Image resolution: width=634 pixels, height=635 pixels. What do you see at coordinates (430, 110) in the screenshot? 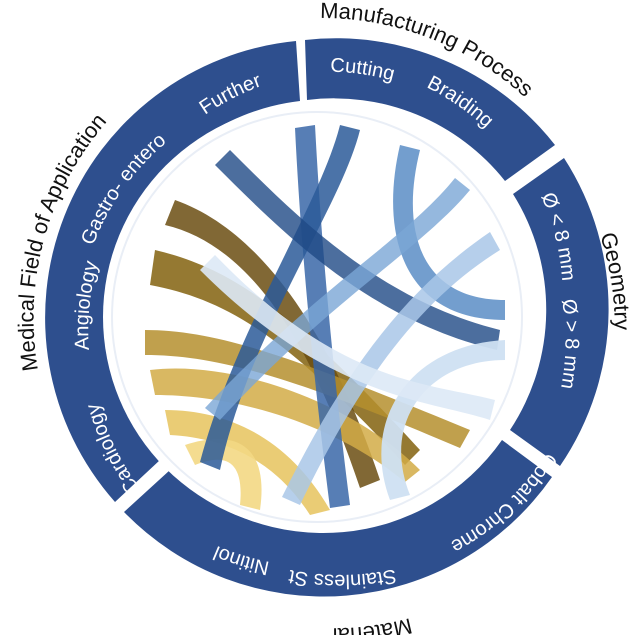
I see `segment-manufacturing-process` at bounding box center [430, 110].